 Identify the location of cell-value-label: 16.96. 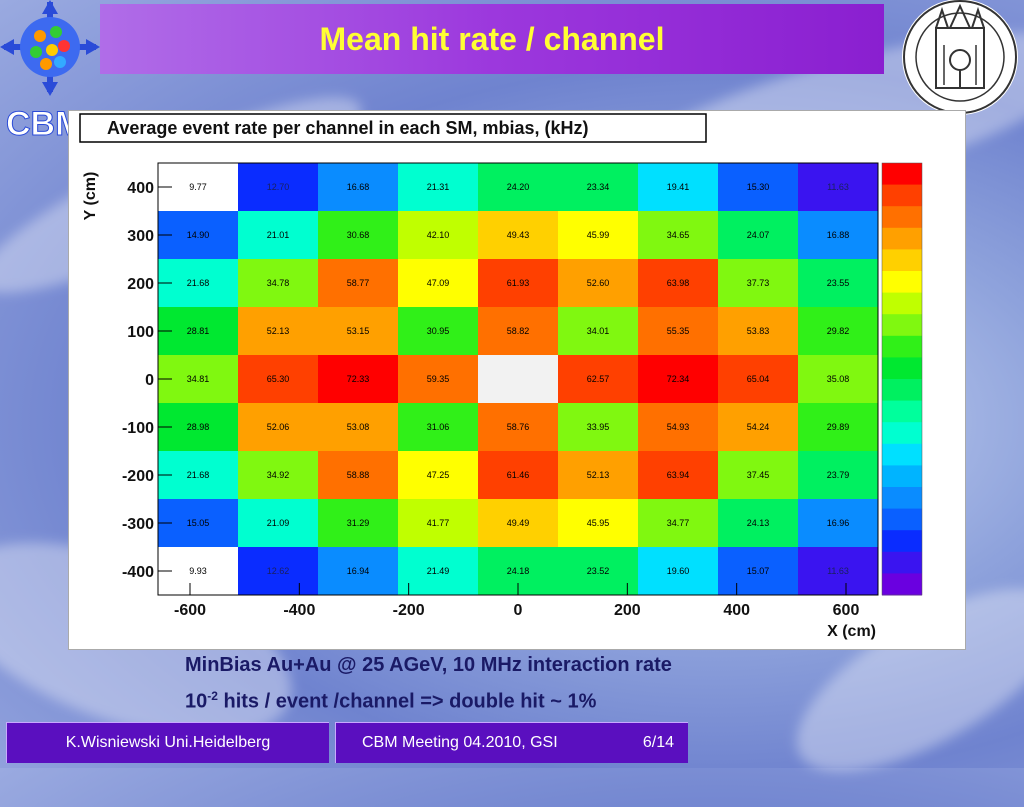
(838, 523).